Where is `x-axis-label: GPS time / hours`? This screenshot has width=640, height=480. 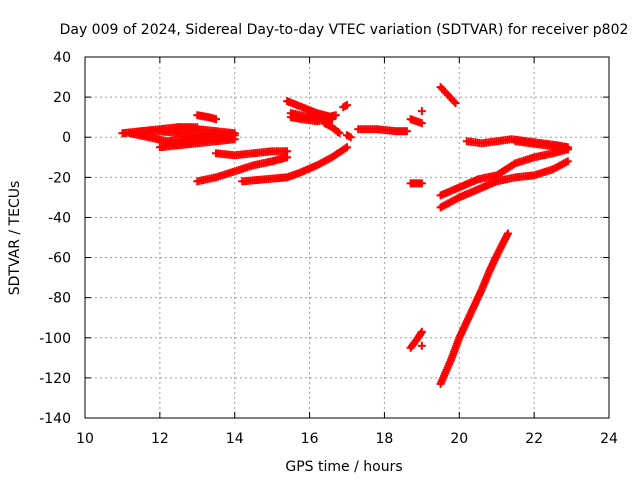 x-axis-label: GPS time / hours is located at coordinates (343, 467).